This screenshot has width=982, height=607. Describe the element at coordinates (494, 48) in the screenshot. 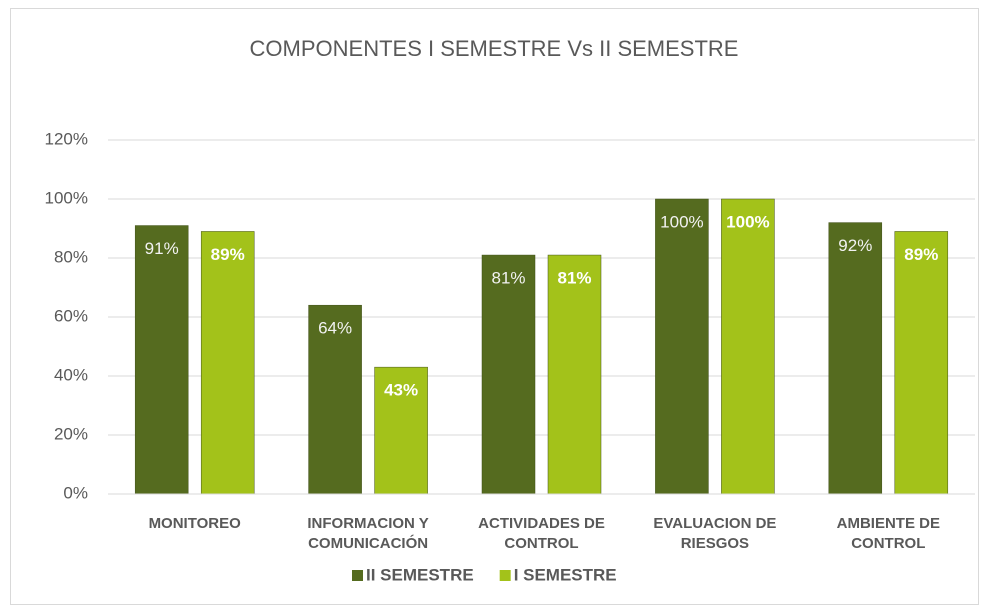

I see `chart-title: COMPONENTES I SEMESTRE Vs II SEMESTRE` at that location.